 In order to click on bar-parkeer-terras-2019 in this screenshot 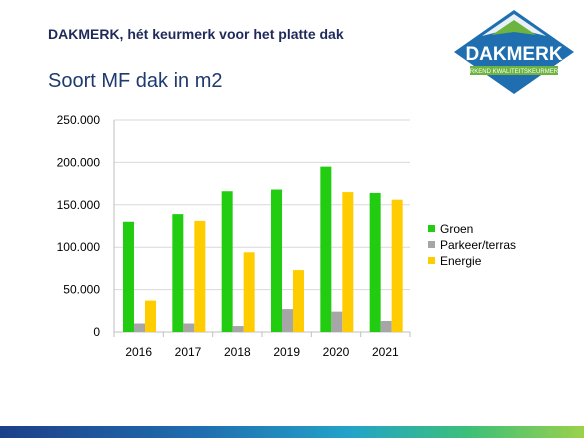, I will do `click(287, 320)`.